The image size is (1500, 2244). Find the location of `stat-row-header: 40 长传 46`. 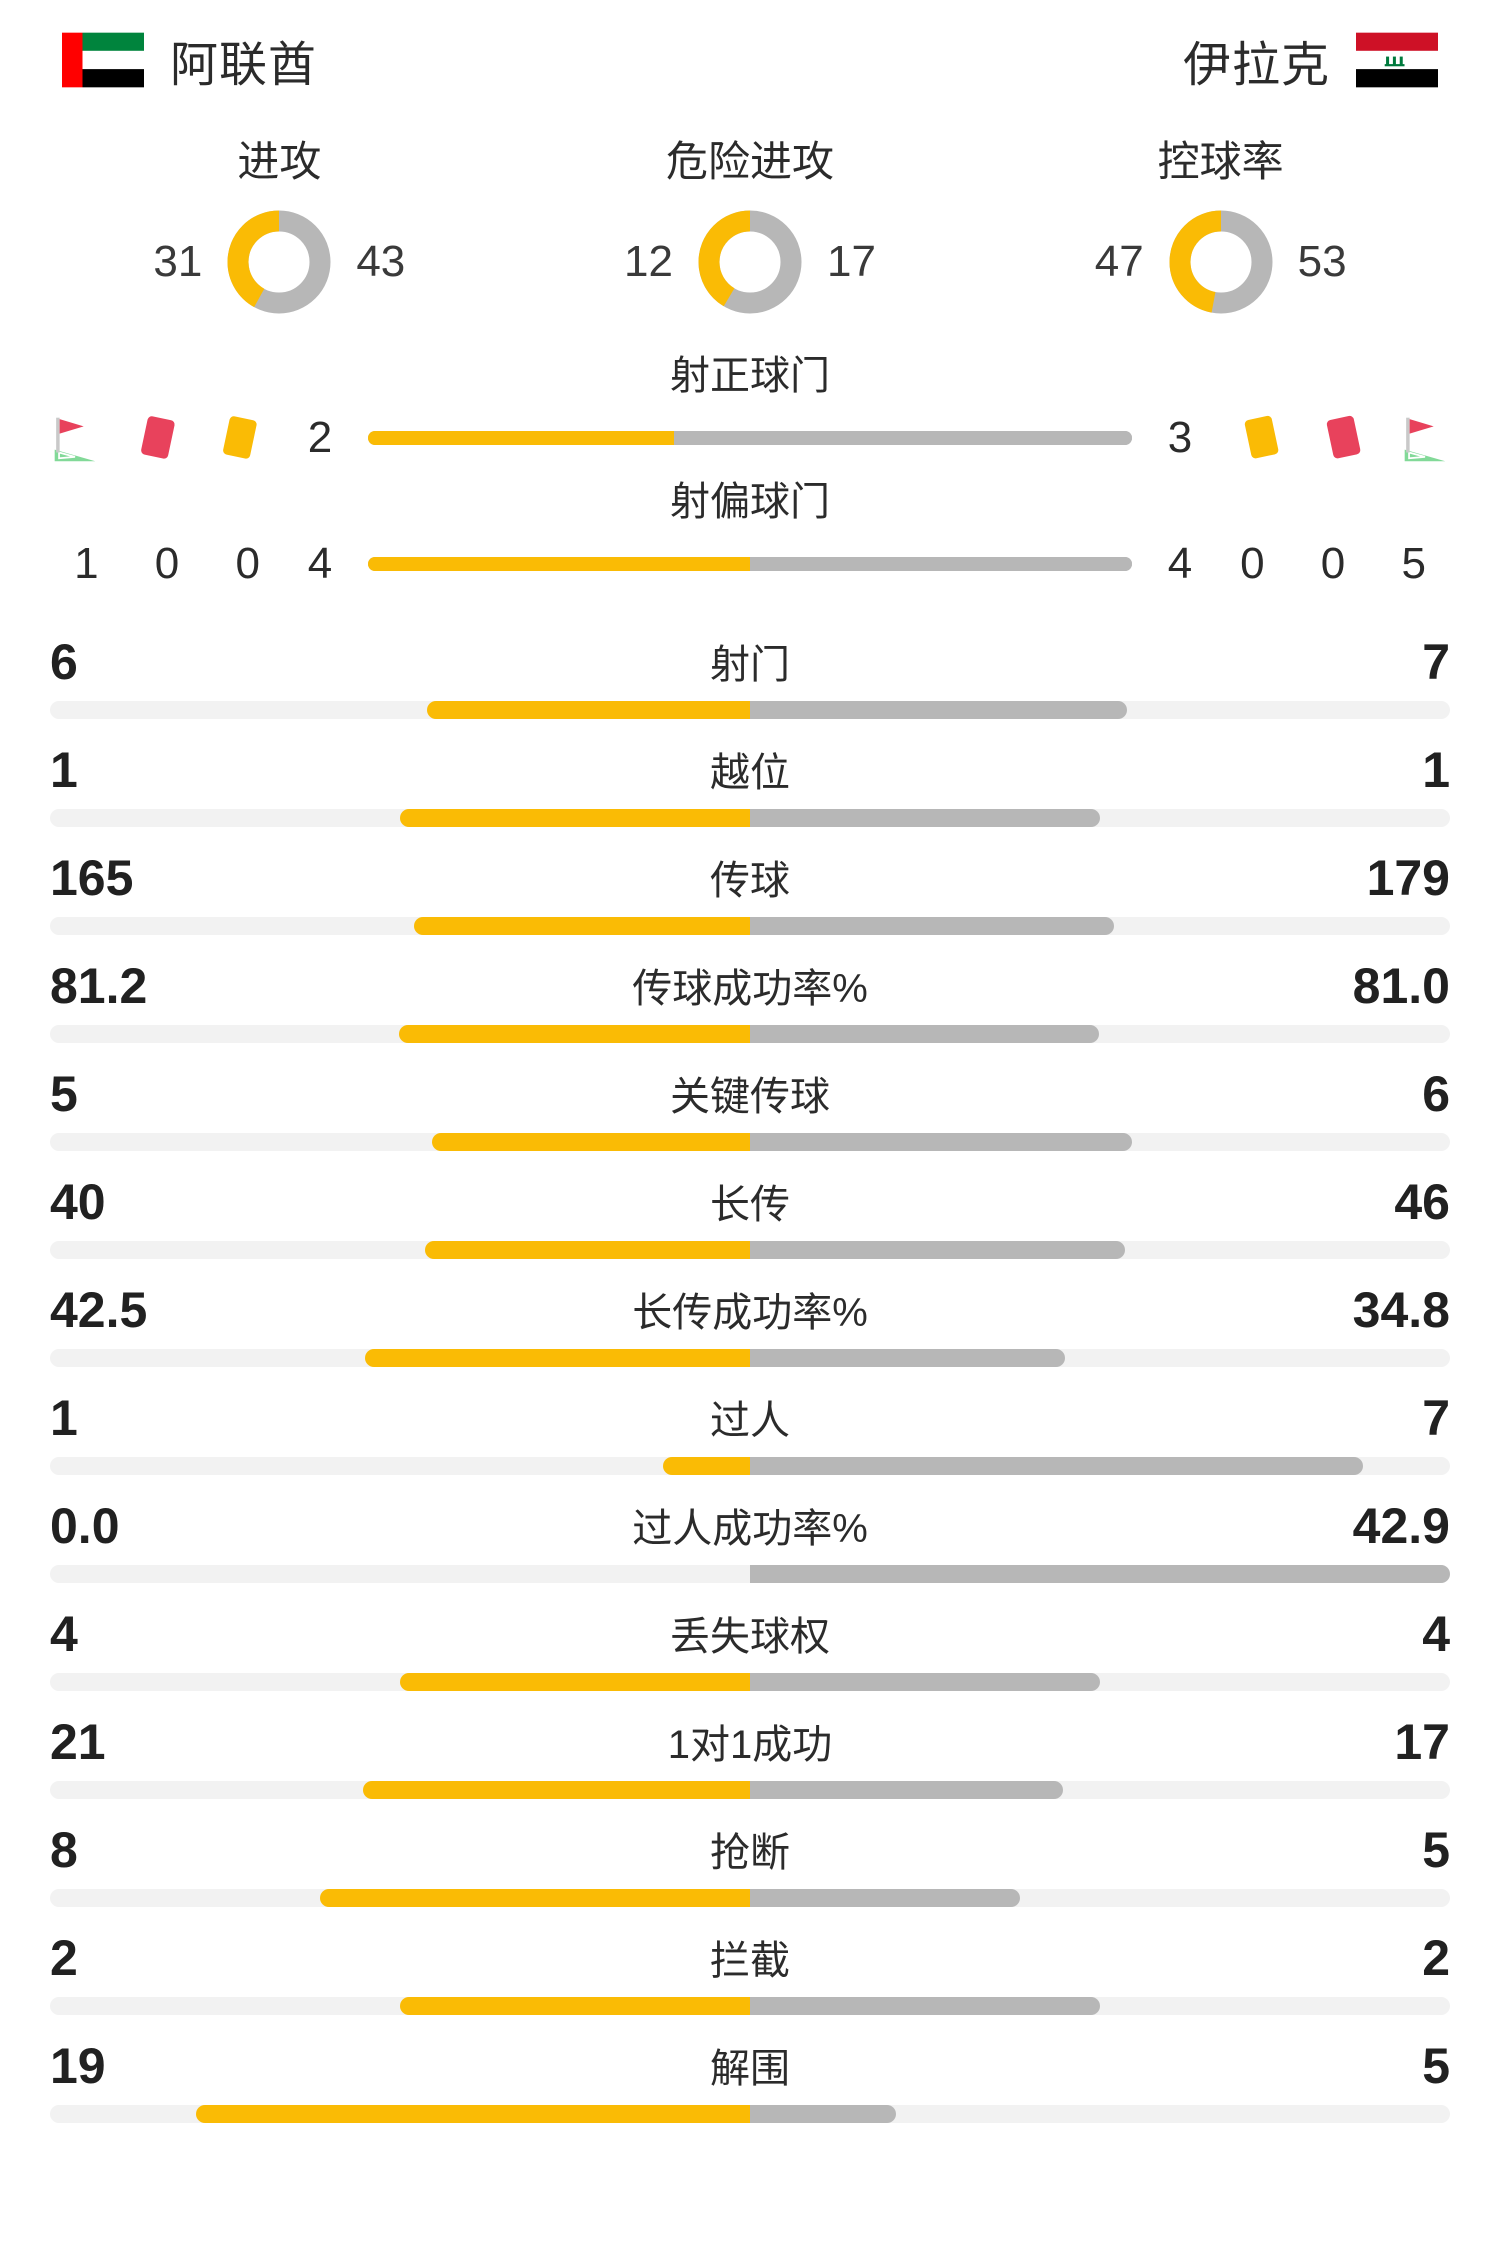

stat-row-header: 40 长传 46 is located at coordinates (750, 1192).